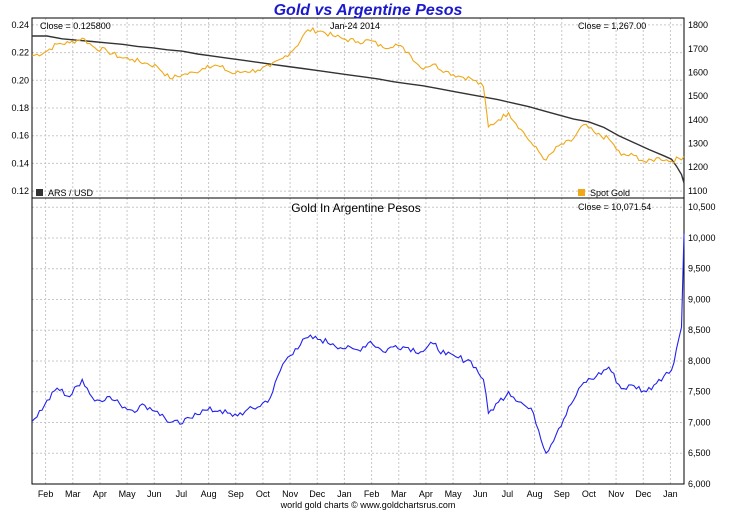  Describe the element at coordinates (699, 422) in the screenshot. I see `bottom-right-tick-label: 7,000` at that location.